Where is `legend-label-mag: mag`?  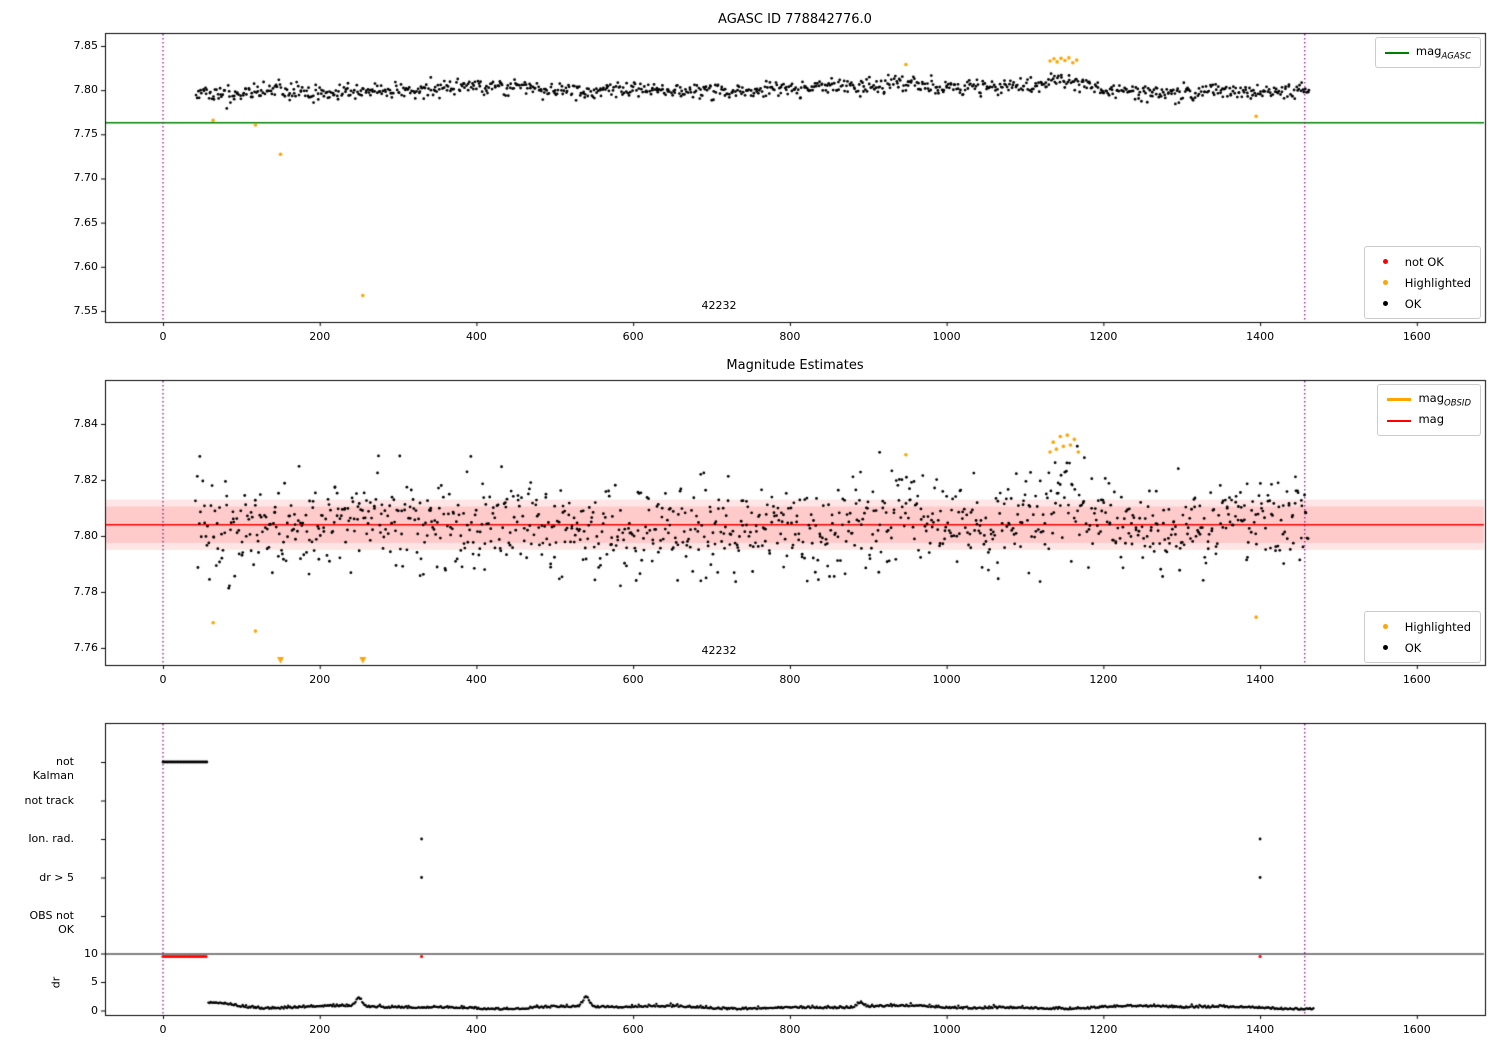 legend-label-mag: mag is located at coordinates (1431, 418).